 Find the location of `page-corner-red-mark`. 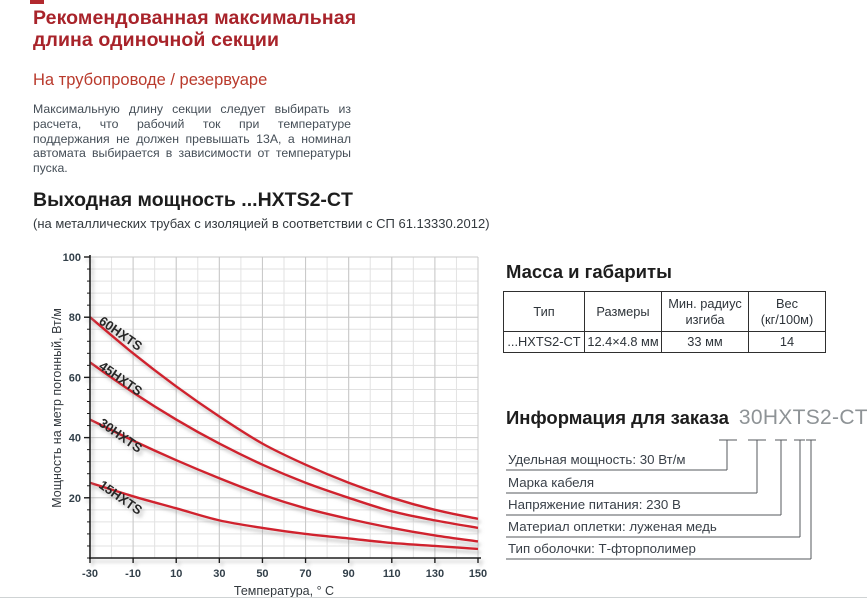

page-corner-red-mark is located at coordinates (37, 2).